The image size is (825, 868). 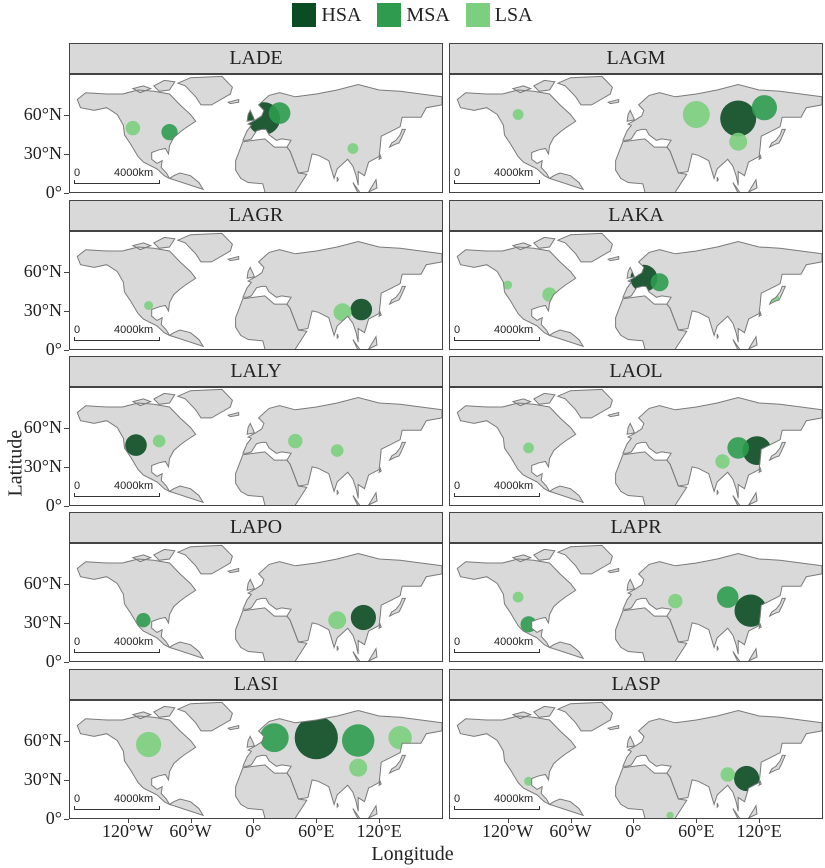 What do you see at coordinates (256, 275) in the screenshot?
I see `map-panel-lagr: LAGR 0 4000km` at bounding box center [256, 275].